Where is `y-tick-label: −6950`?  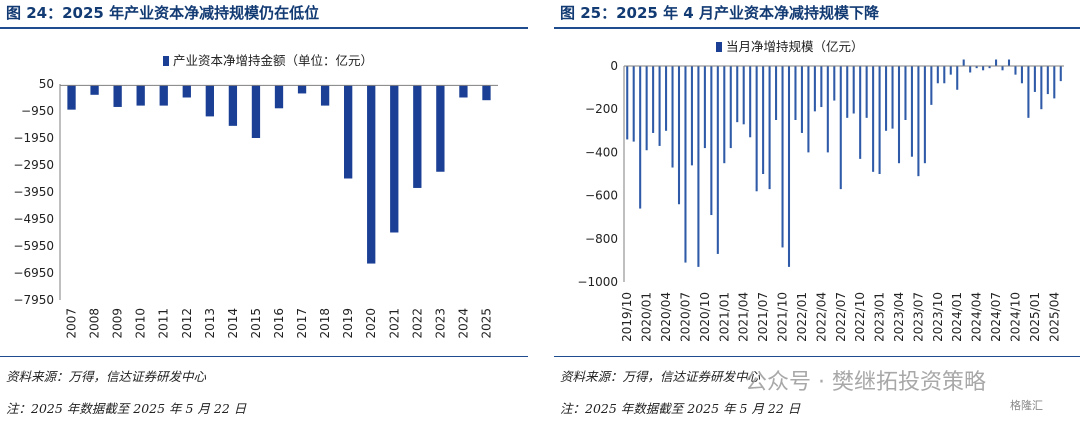 y-tick-label: −6950 is located at coordinates (33, 273).